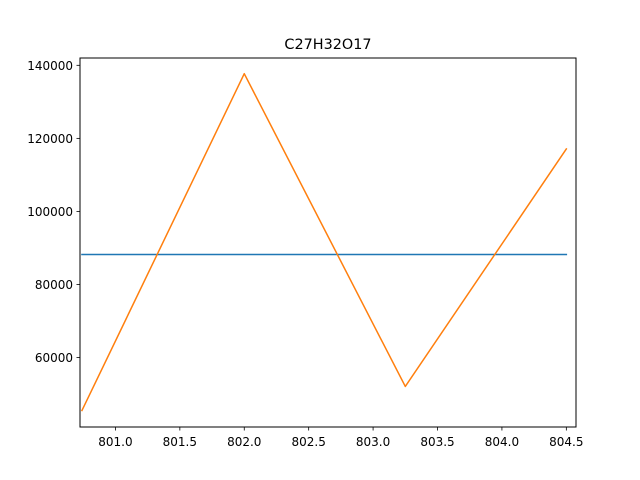  What do you see at coordinates (327, 45) in the screenshot?
I see `chart-title: C27H32O17` at bounding box center [327, 45].